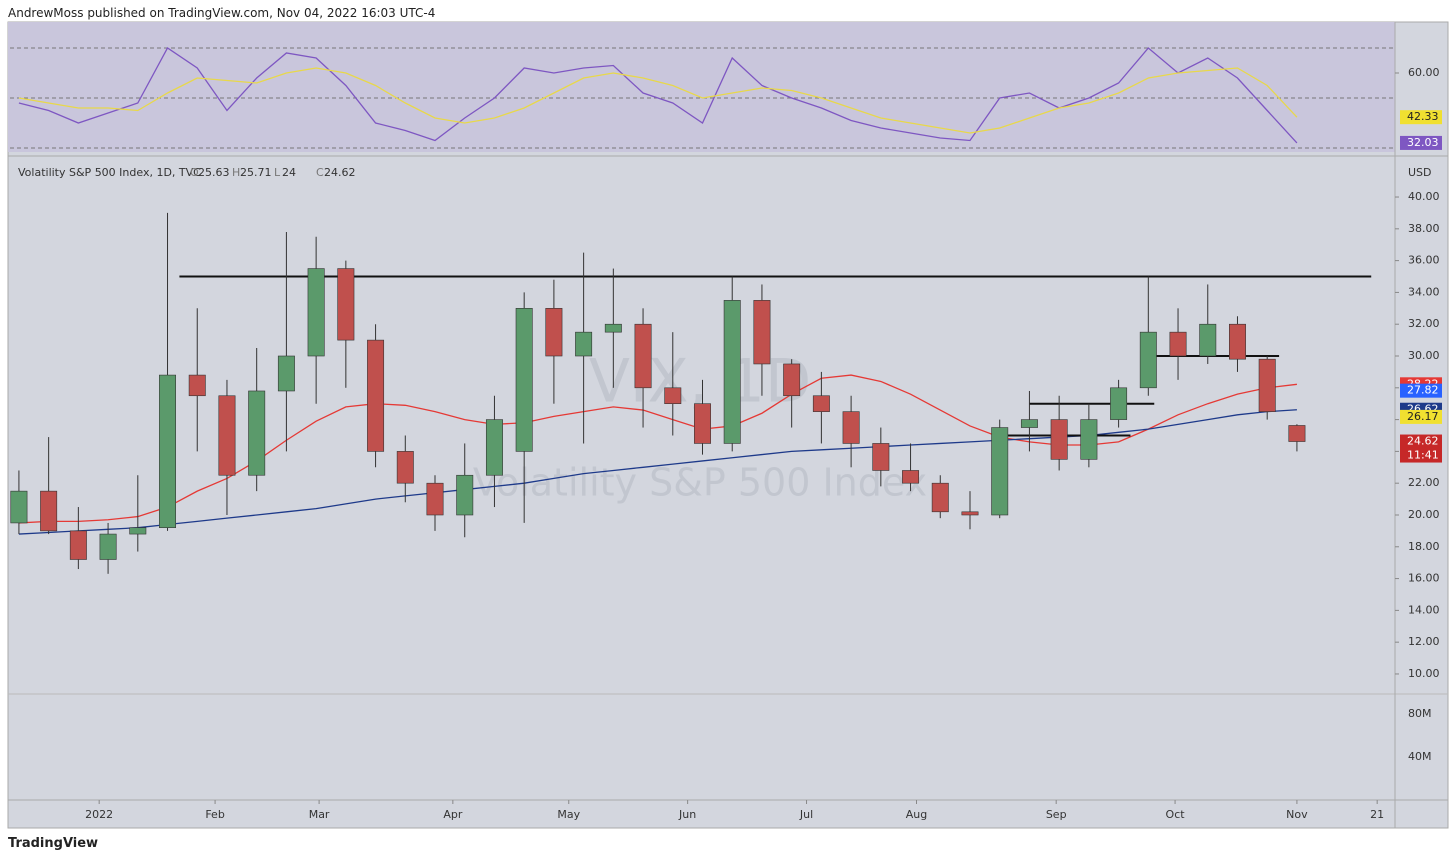 The width and height of the screenshot is (1456, 862). I want to click on x-tick-label: Feb, so click(214, 814).